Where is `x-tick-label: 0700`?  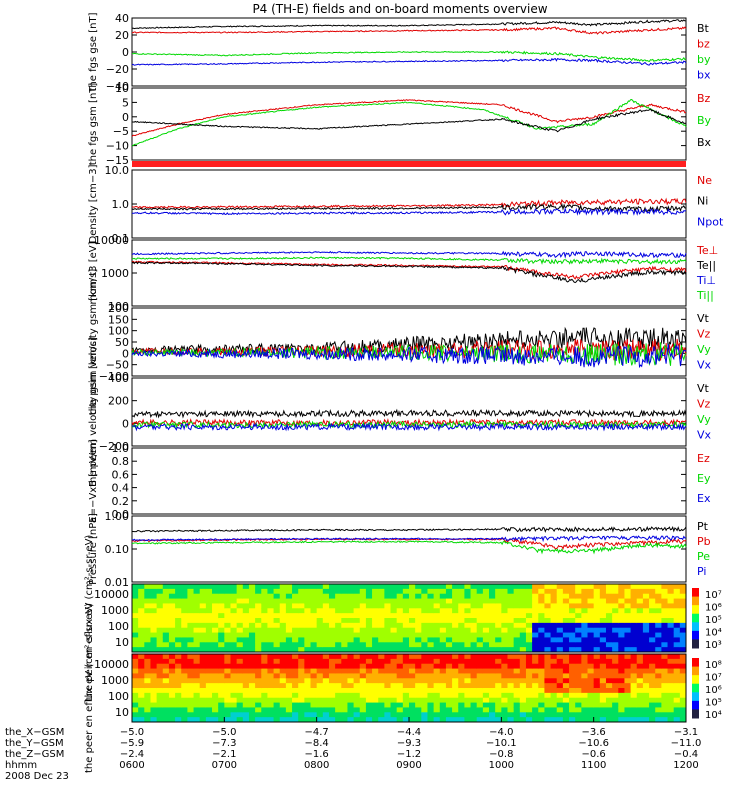 x-tick-label: 0700 is located at coordinates (224, 765).